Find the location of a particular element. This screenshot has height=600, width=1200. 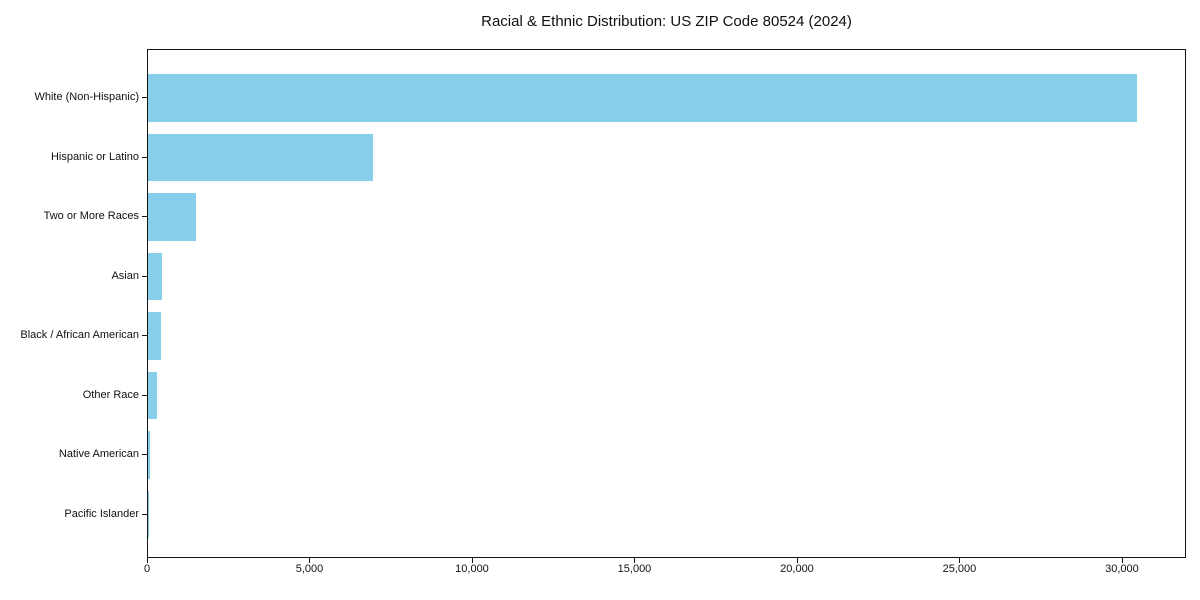

y-tick-label: Native American is located at coordinates (98, 454).